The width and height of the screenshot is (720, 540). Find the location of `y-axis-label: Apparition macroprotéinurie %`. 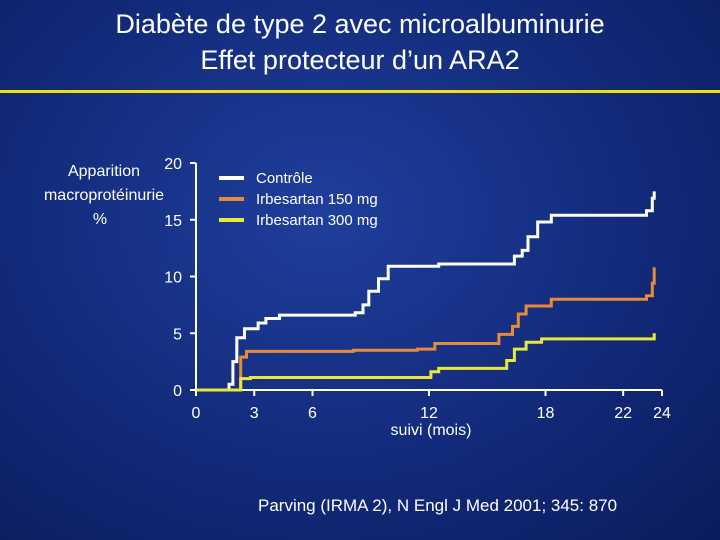

y-axis-label: Apparition macroprotéinurie % is located at coordinates (104, 195).